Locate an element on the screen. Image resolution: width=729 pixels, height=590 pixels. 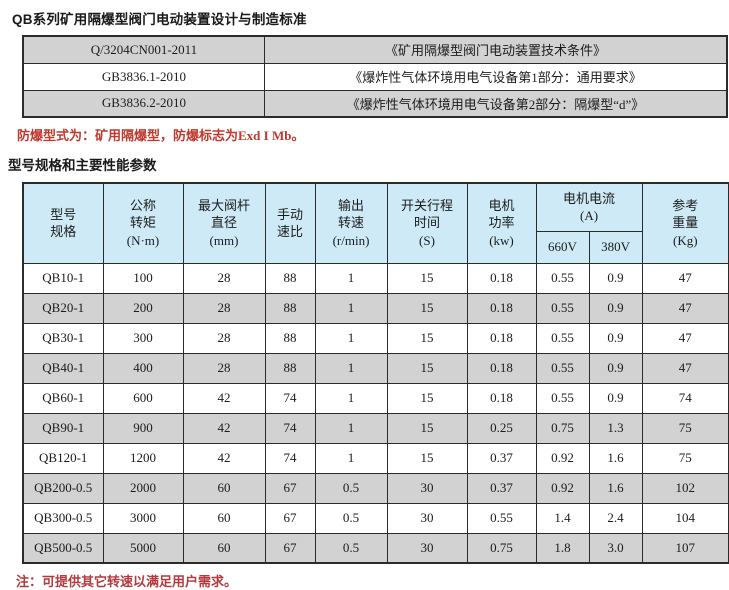
value-cell: 1200 is located at coordinates (143, 458).